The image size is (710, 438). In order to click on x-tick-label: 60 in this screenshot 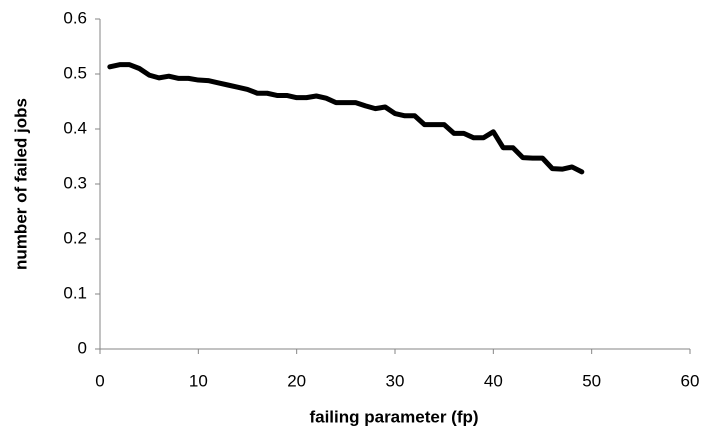, I will do `click(690, 380)`.